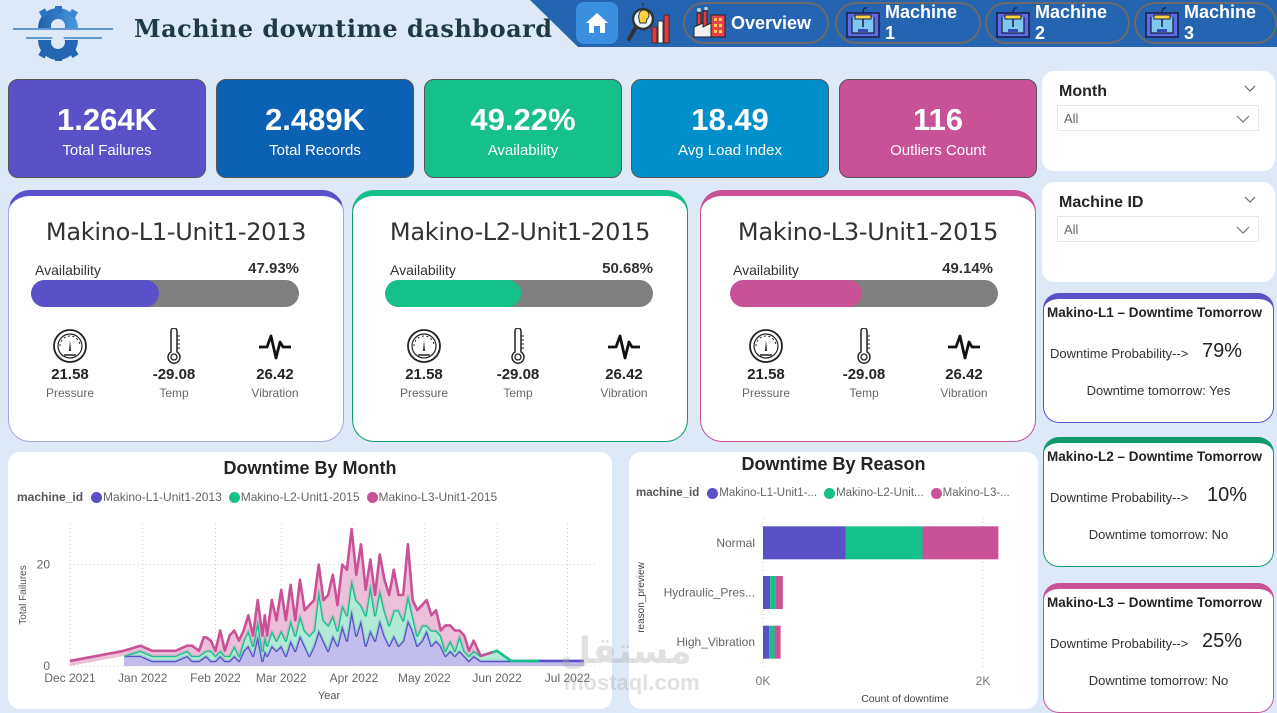 The image size is (1277, 713). Describe the element at coordinates (520, 232) in the screenshot. I see `machine-name: Makino-L2-Unit1-2015` at that location.